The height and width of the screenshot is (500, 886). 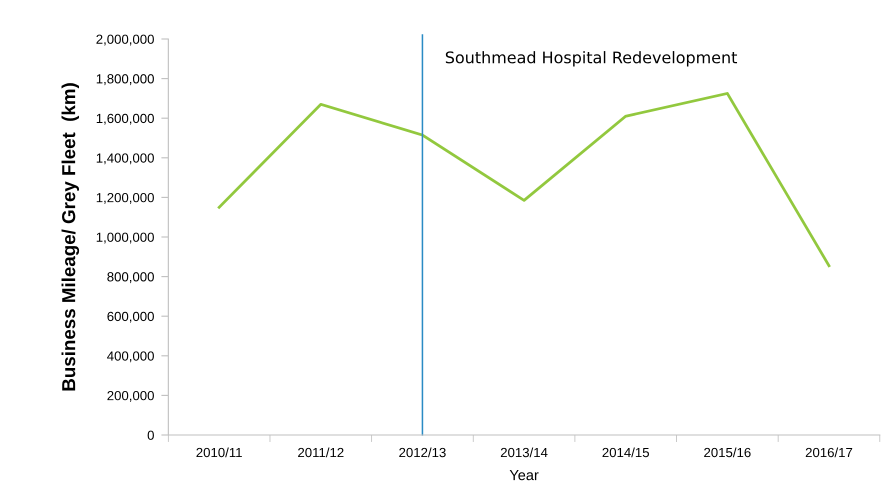 What do you see at coordinates (625, 453) in the screenshot?
I see `x-tick-label: 2014/15` at bounding box center [625, 453].